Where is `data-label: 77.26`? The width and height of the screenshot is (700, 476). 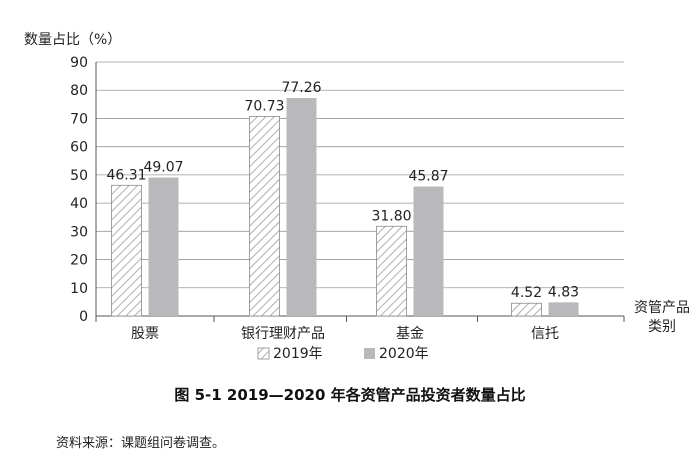
data-label: 77.26 is located at coordinates (301, 88).